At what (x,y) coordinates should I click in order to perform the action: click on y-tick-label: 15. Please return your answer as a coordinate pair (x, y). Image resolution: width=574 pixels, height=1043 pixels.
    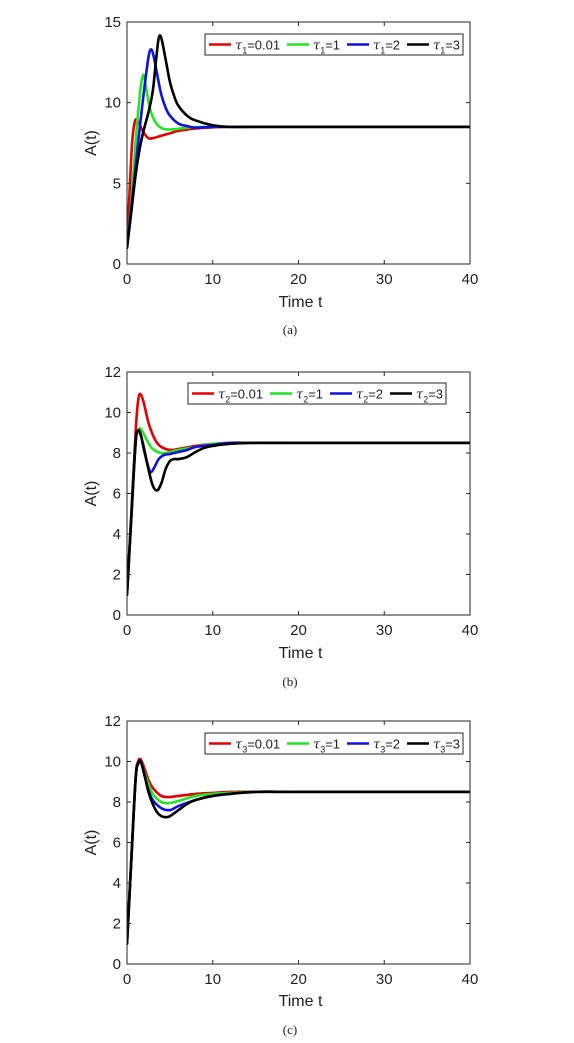
    Looking at the image, I should click on (112, 22).